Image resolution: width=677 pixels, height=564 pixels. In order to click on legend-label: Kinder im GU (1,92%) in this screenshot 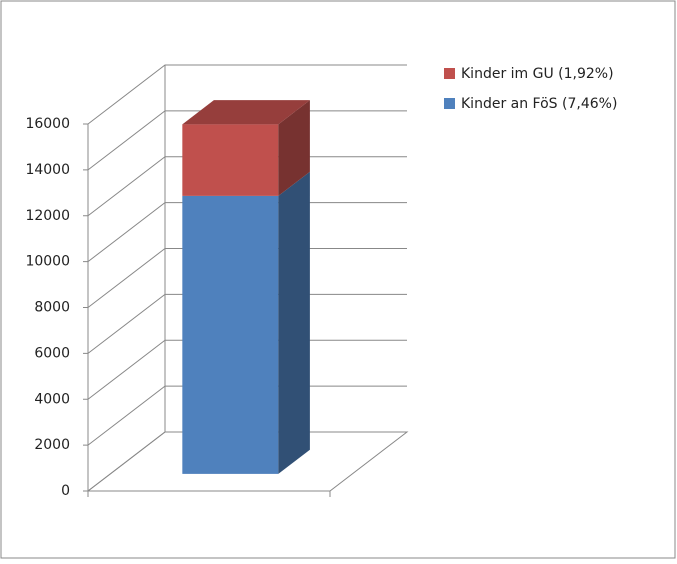, I will do `click(537, 74)`.